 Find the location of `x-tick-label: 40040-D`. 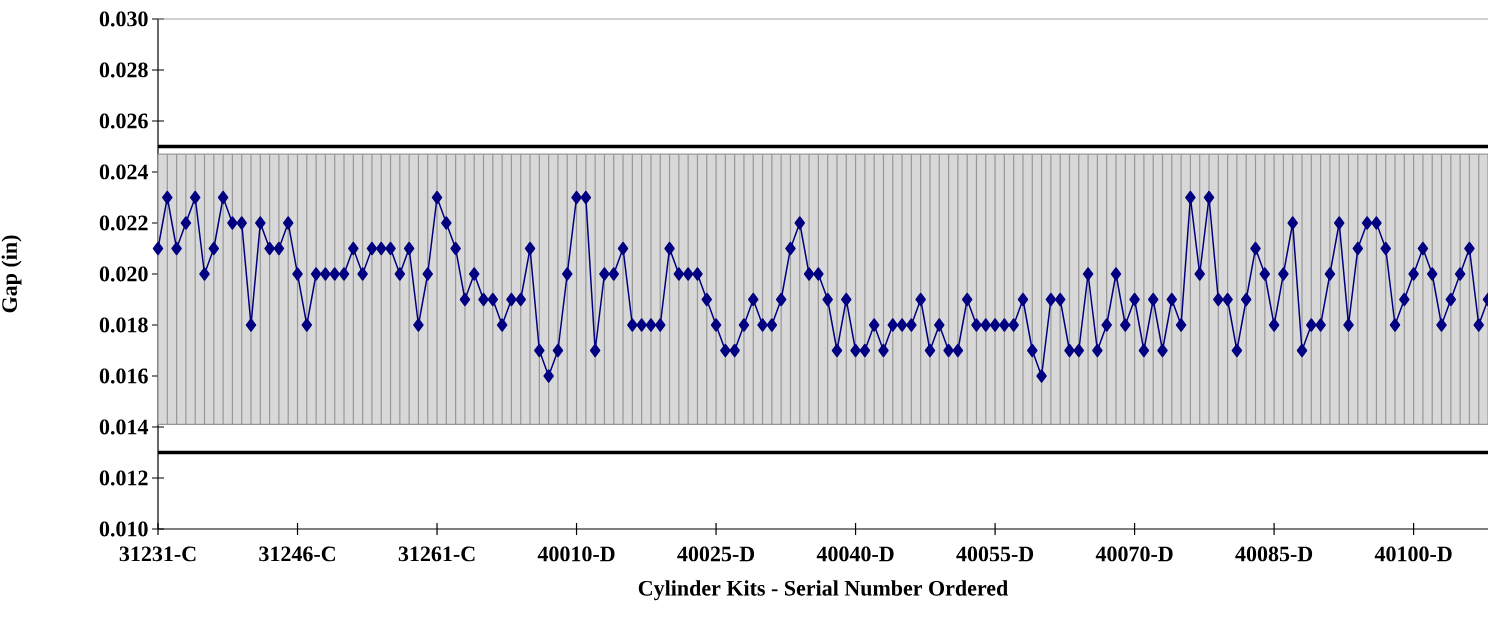

x-tick-label: 40040-D is located at coordinates (855, 554).